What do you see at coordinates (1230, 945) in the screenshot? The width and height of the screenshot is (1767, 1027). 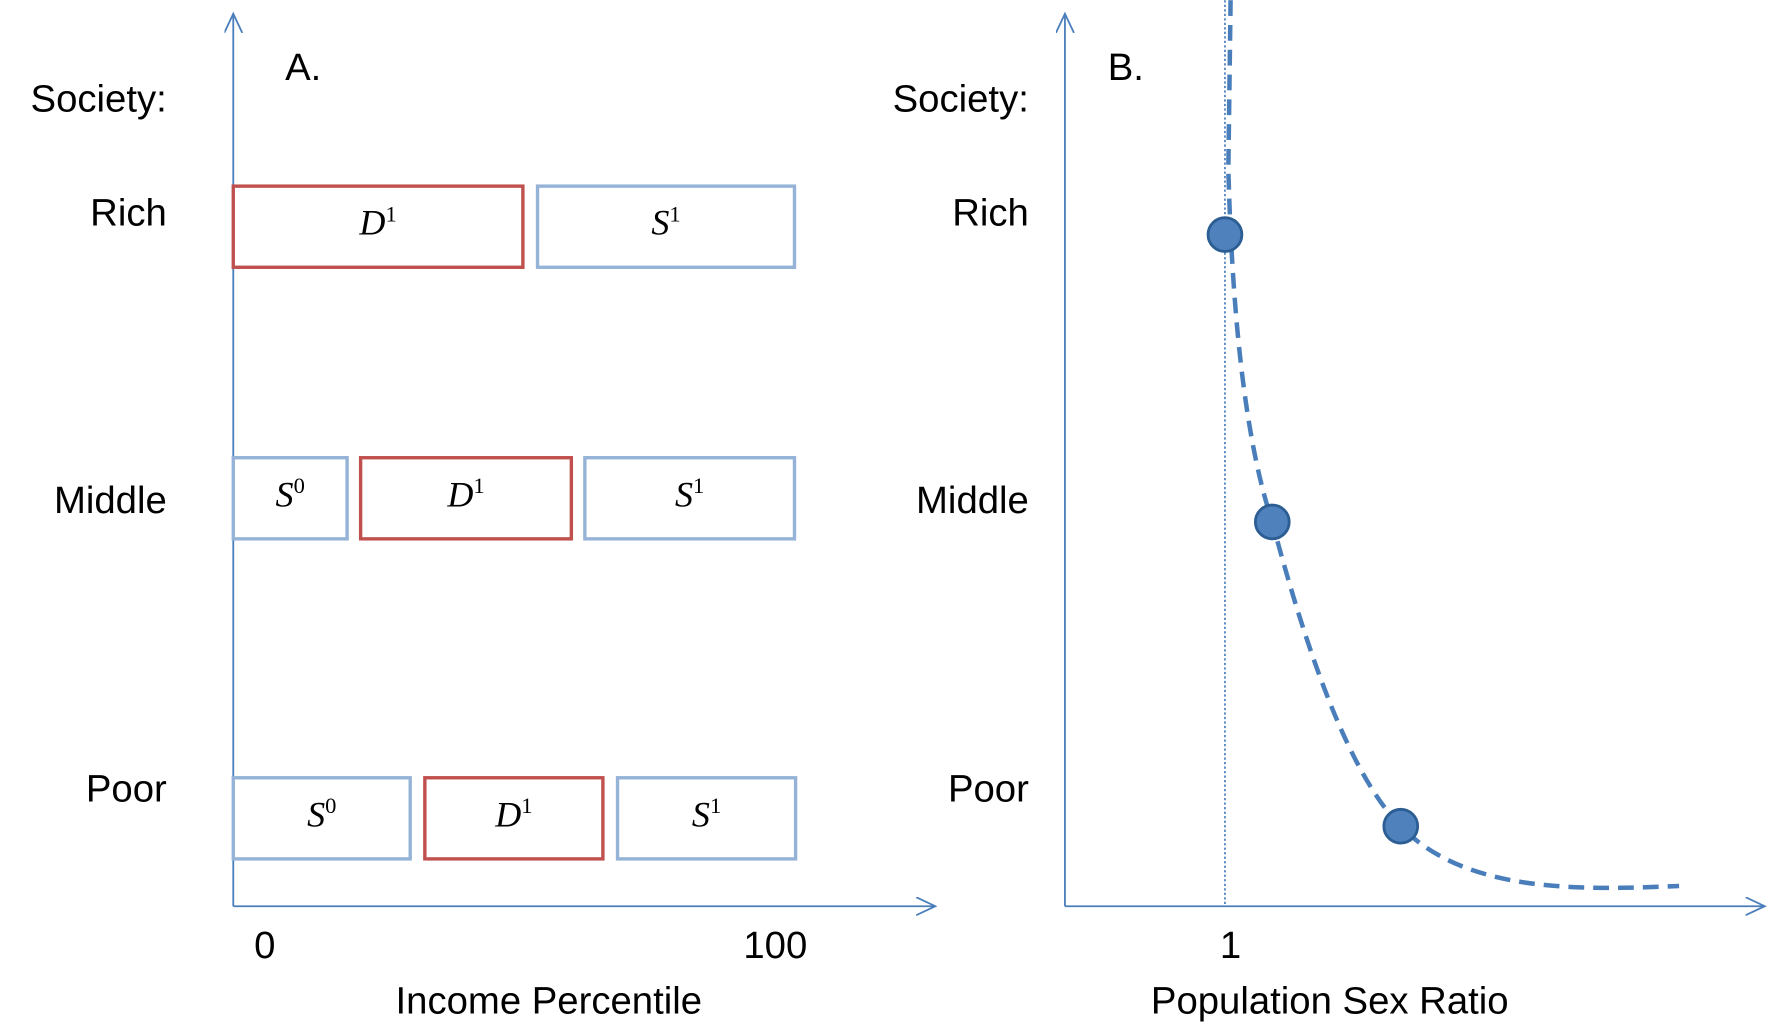 I see `x-tick-label: 1` at bounding box center [1230, 945].